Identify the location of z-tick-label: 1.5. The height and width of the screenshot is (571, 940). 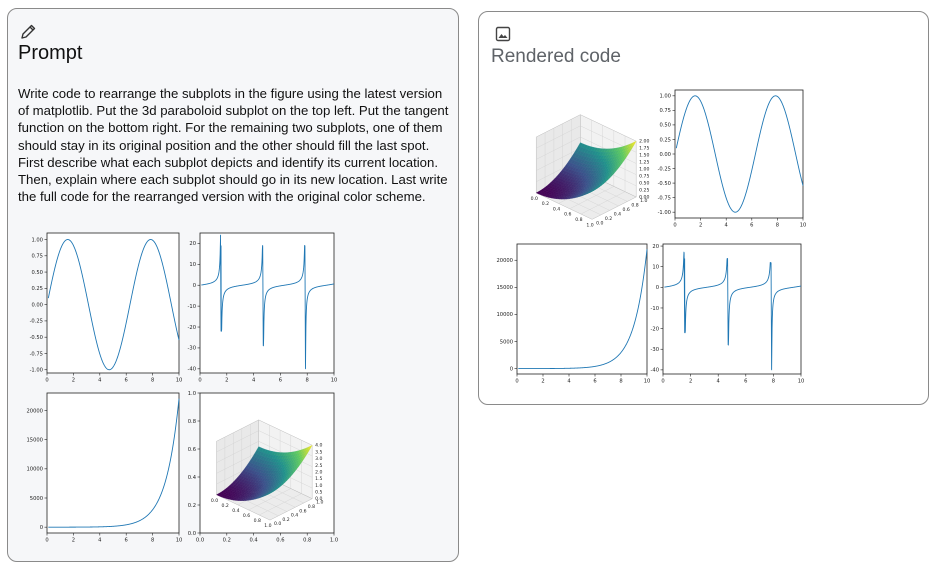
(318, 479).